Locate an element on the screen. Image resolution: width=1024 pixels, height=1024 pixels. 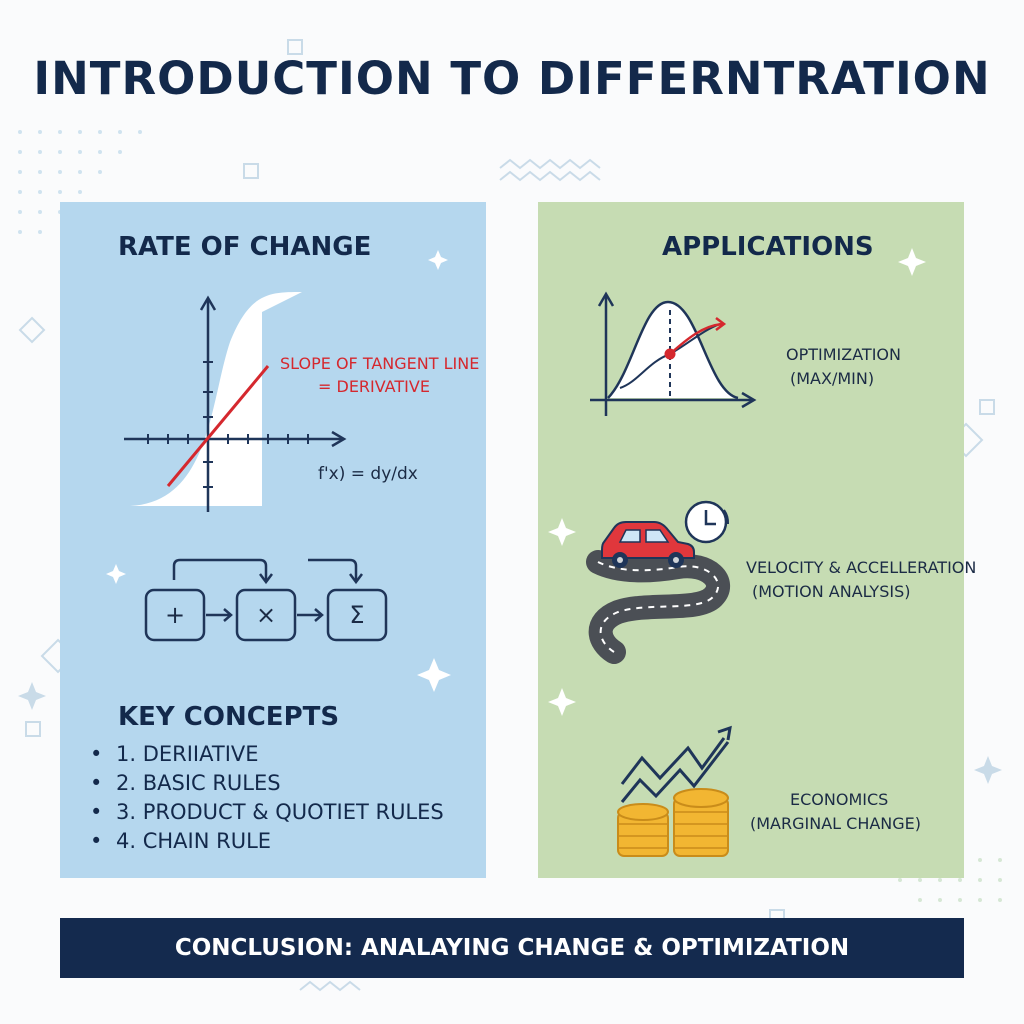
dot-pattern-top-left is located at coordinates (80, 182).